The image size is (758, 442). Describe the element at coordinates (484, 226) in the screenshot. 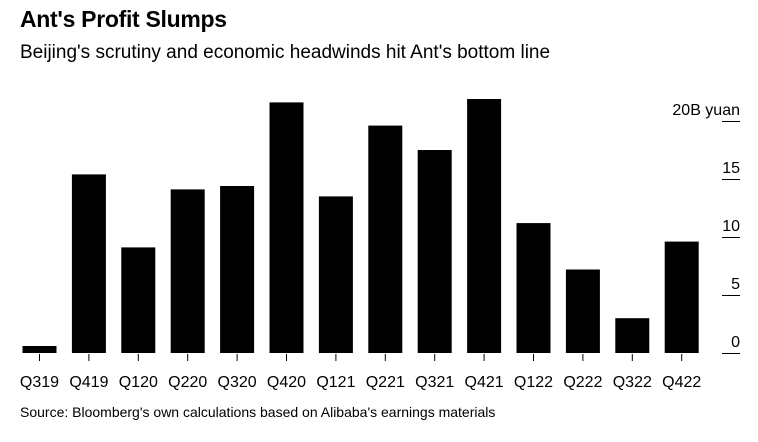

I see `bar-q421` at that location.